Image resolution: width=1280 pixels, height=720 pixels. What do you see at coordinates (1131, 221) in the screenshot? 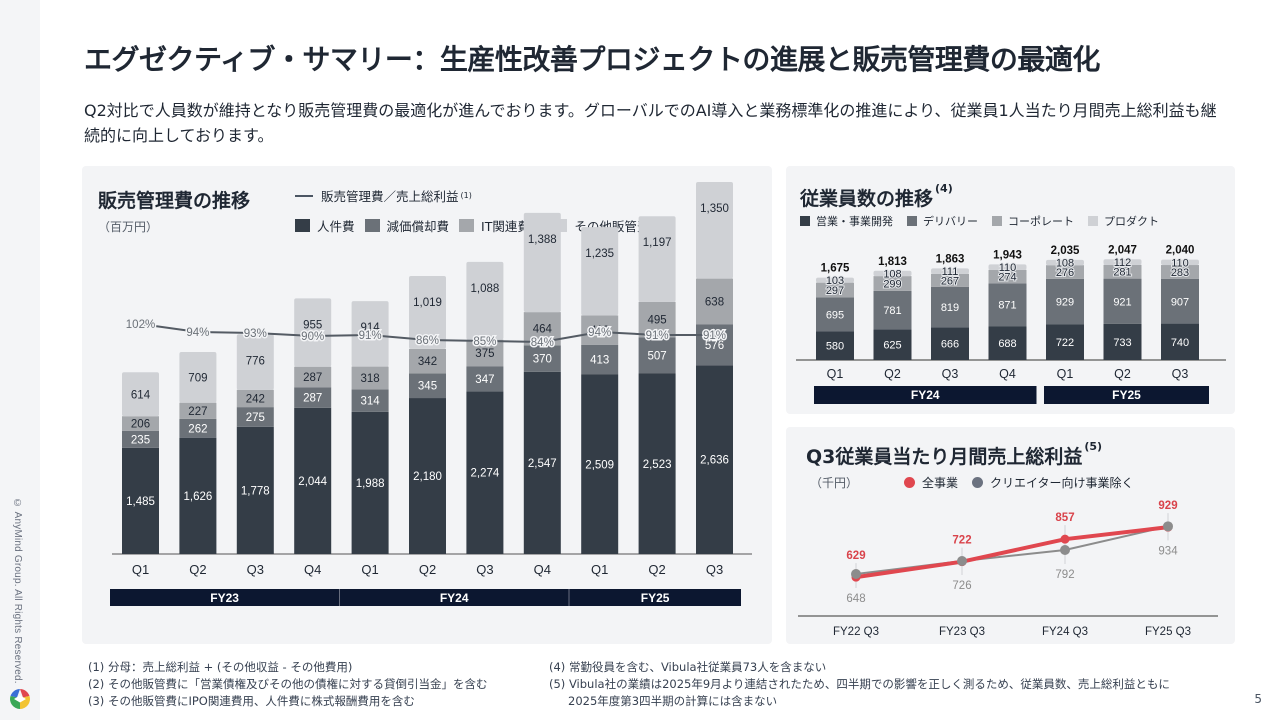
I see `legend-label: プロダクト` at bounding box center [1131, 221].